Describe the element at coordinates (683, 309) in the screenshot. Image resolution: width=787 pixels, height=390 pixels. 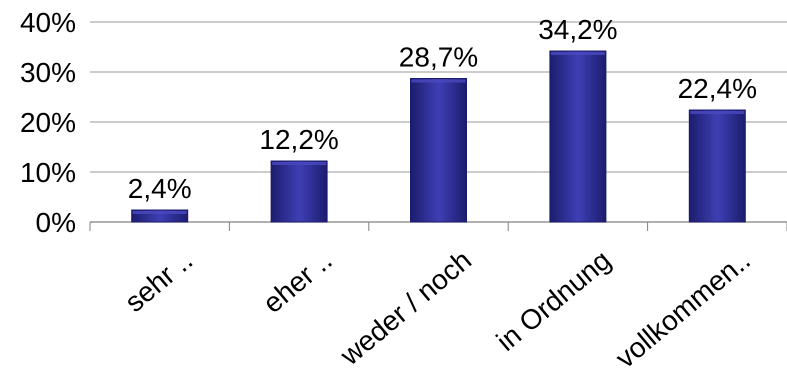
I see `category-label: vollkommen..` at that location.